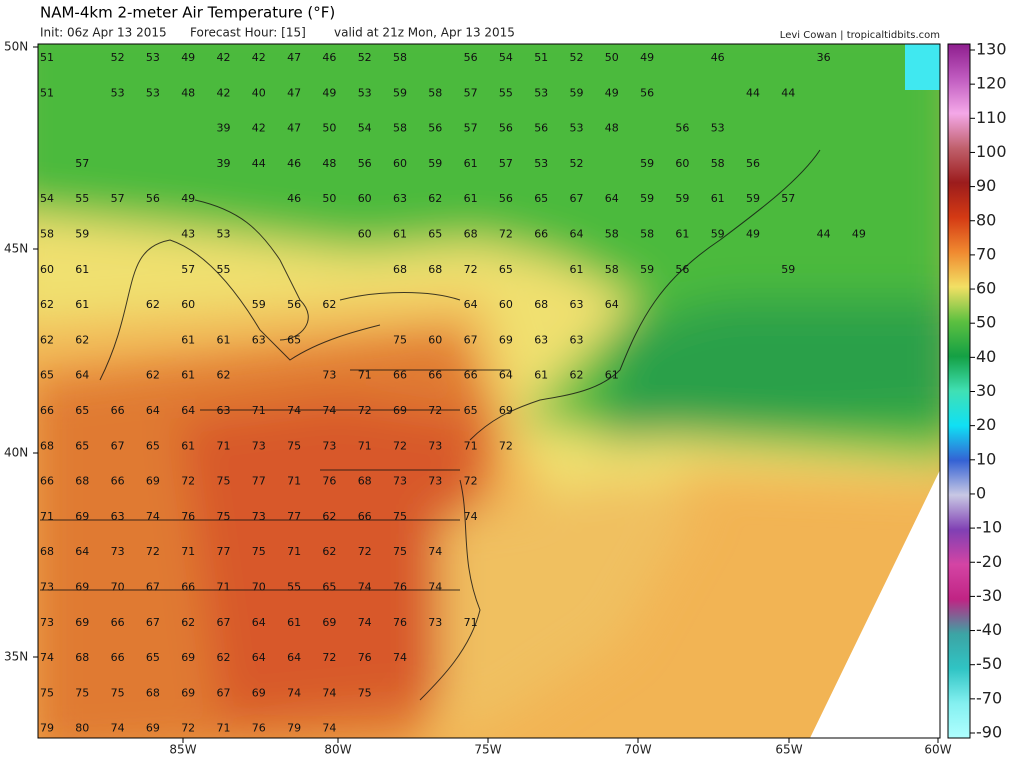  Describe the element at coordinates (103, 33) in the screenshot. I see `init-time: Init: 06z Apr 13 2015` at that location.